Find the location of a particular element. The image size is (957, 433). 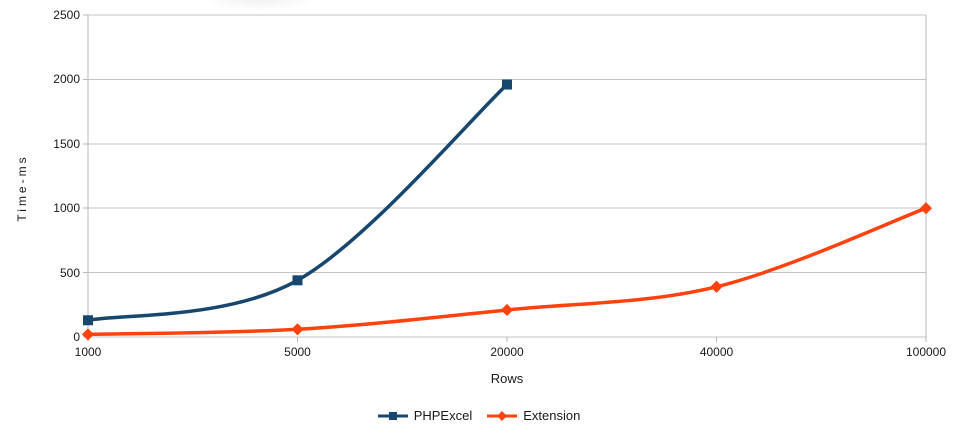

x-tick-label: 5000 is located at coordinates (297, 352).